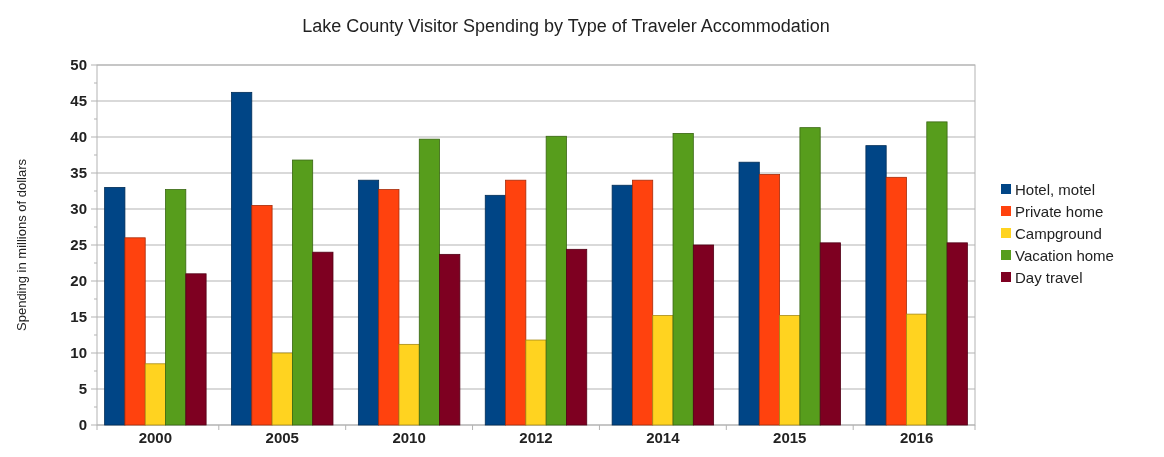 The width and height of the screenshot is (1164, 457). I want to click on chart-title: Lake County Visitor Spending by Type of Traveler Accommodation, so click(566, 26).